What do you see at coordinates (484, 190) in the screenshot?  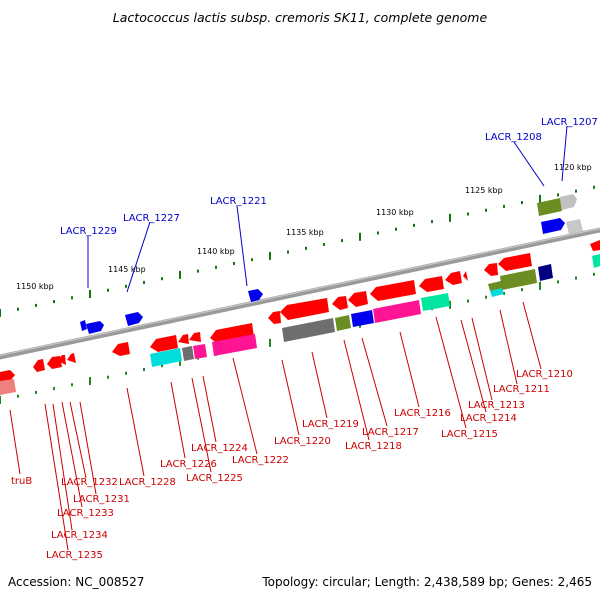 I see `tick-label-1125: 1125 kbp` at bounding box center [484, 190].